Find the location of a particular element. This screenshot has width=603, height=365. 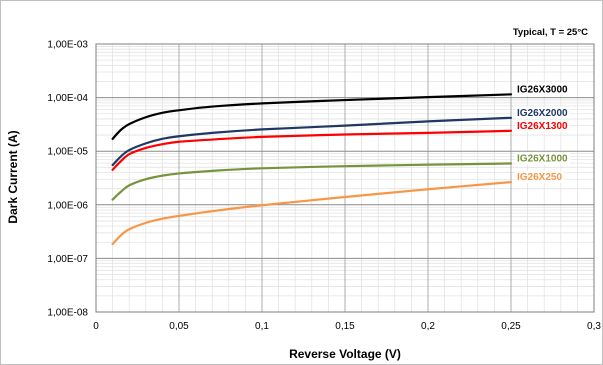

y-tick-label: 1,00E-04 is located at coordinates (67, 98).